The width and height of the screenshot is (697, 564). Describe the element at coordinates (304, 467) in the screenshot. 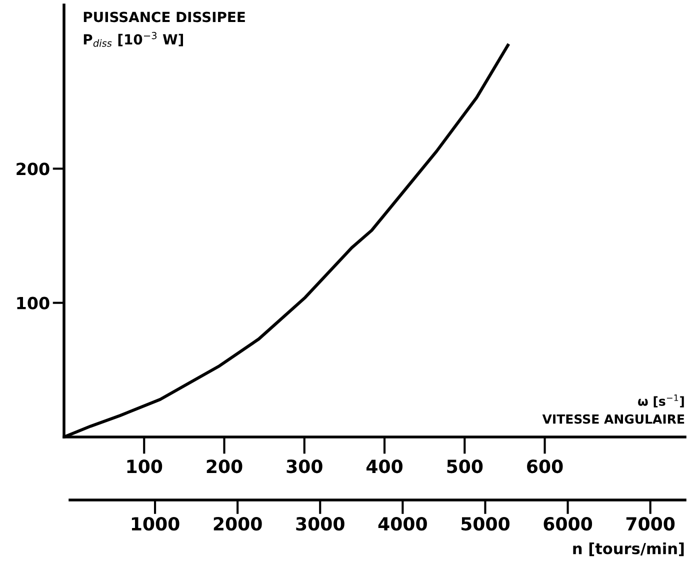

I see `x-tick-label: 300` at that location.